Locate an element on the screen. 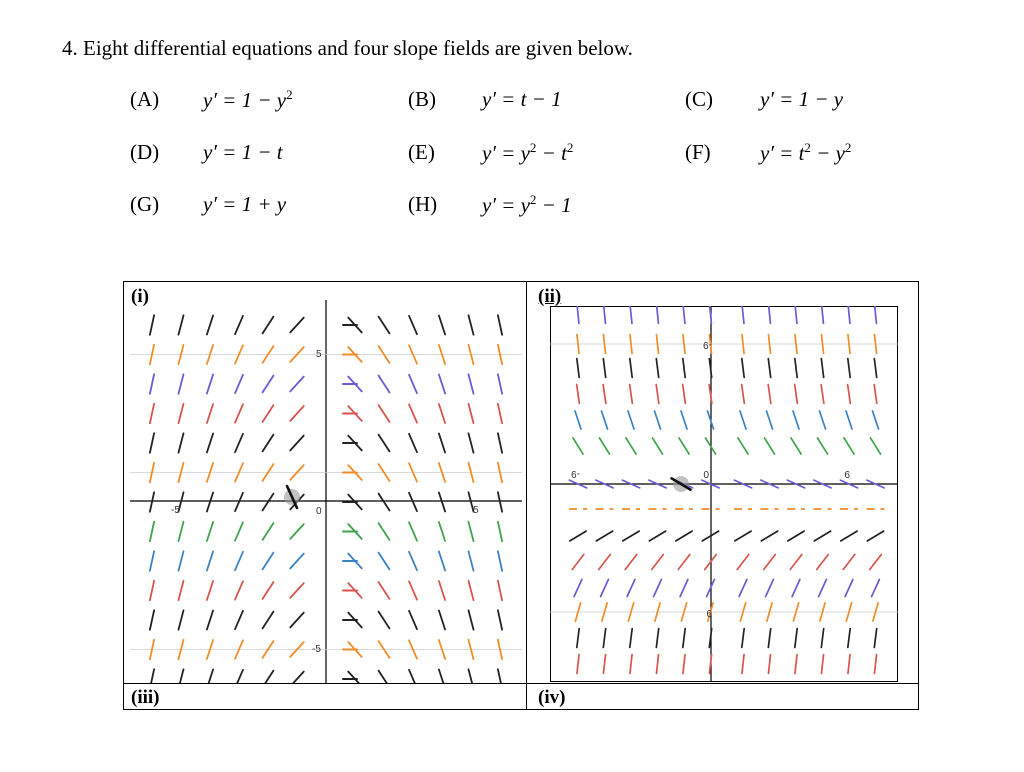 Image resolution: width=1024 pixels, height=772 pixels. table-divider-horizontal is located at coordinates (521, 683).